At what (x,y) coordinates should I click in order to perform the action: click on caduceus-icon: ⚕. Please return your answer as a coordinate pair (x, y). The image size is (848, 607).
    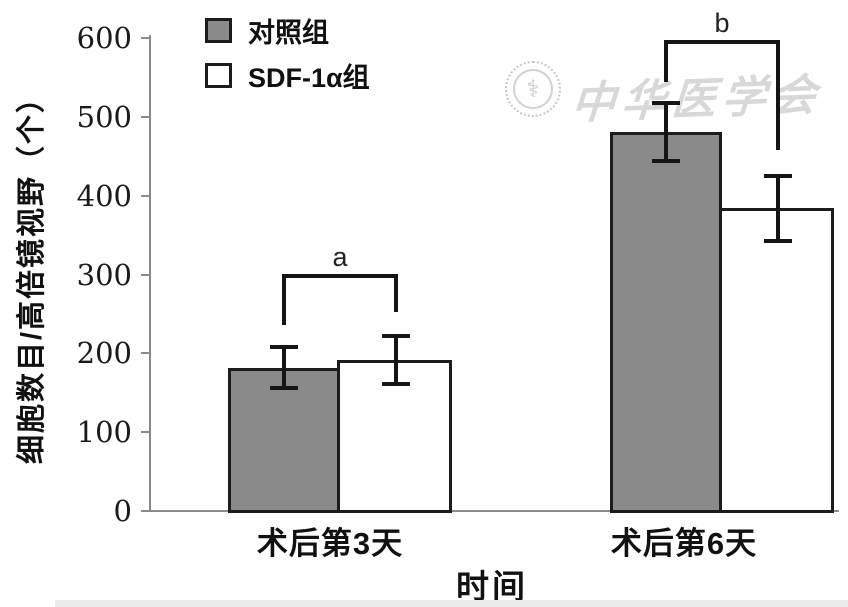
    Looking at the image, I should click on (533, 89).